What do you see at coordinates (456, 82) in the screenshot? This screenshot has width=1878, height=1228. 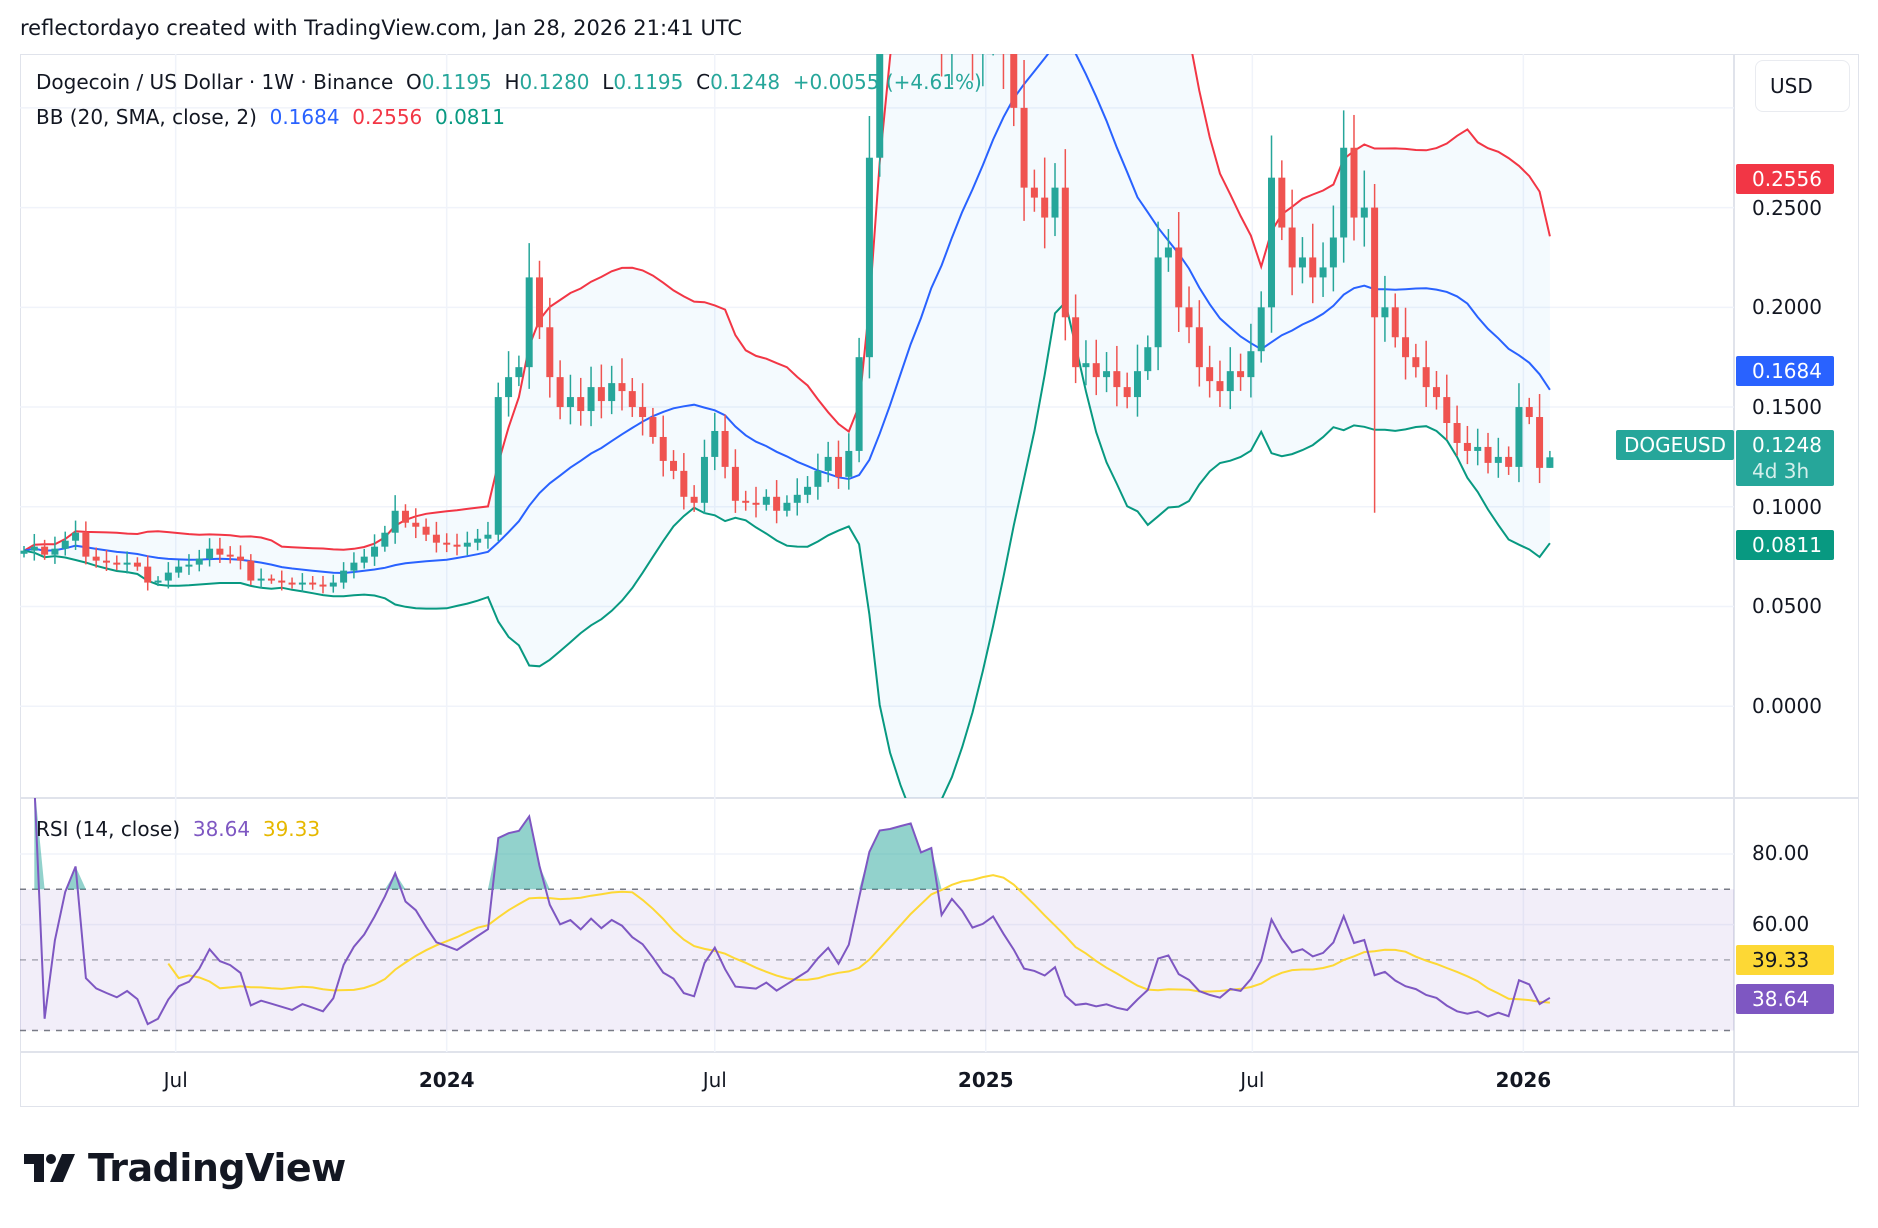 I see `open-value: 0.1195` at bounding box center [456, 82].